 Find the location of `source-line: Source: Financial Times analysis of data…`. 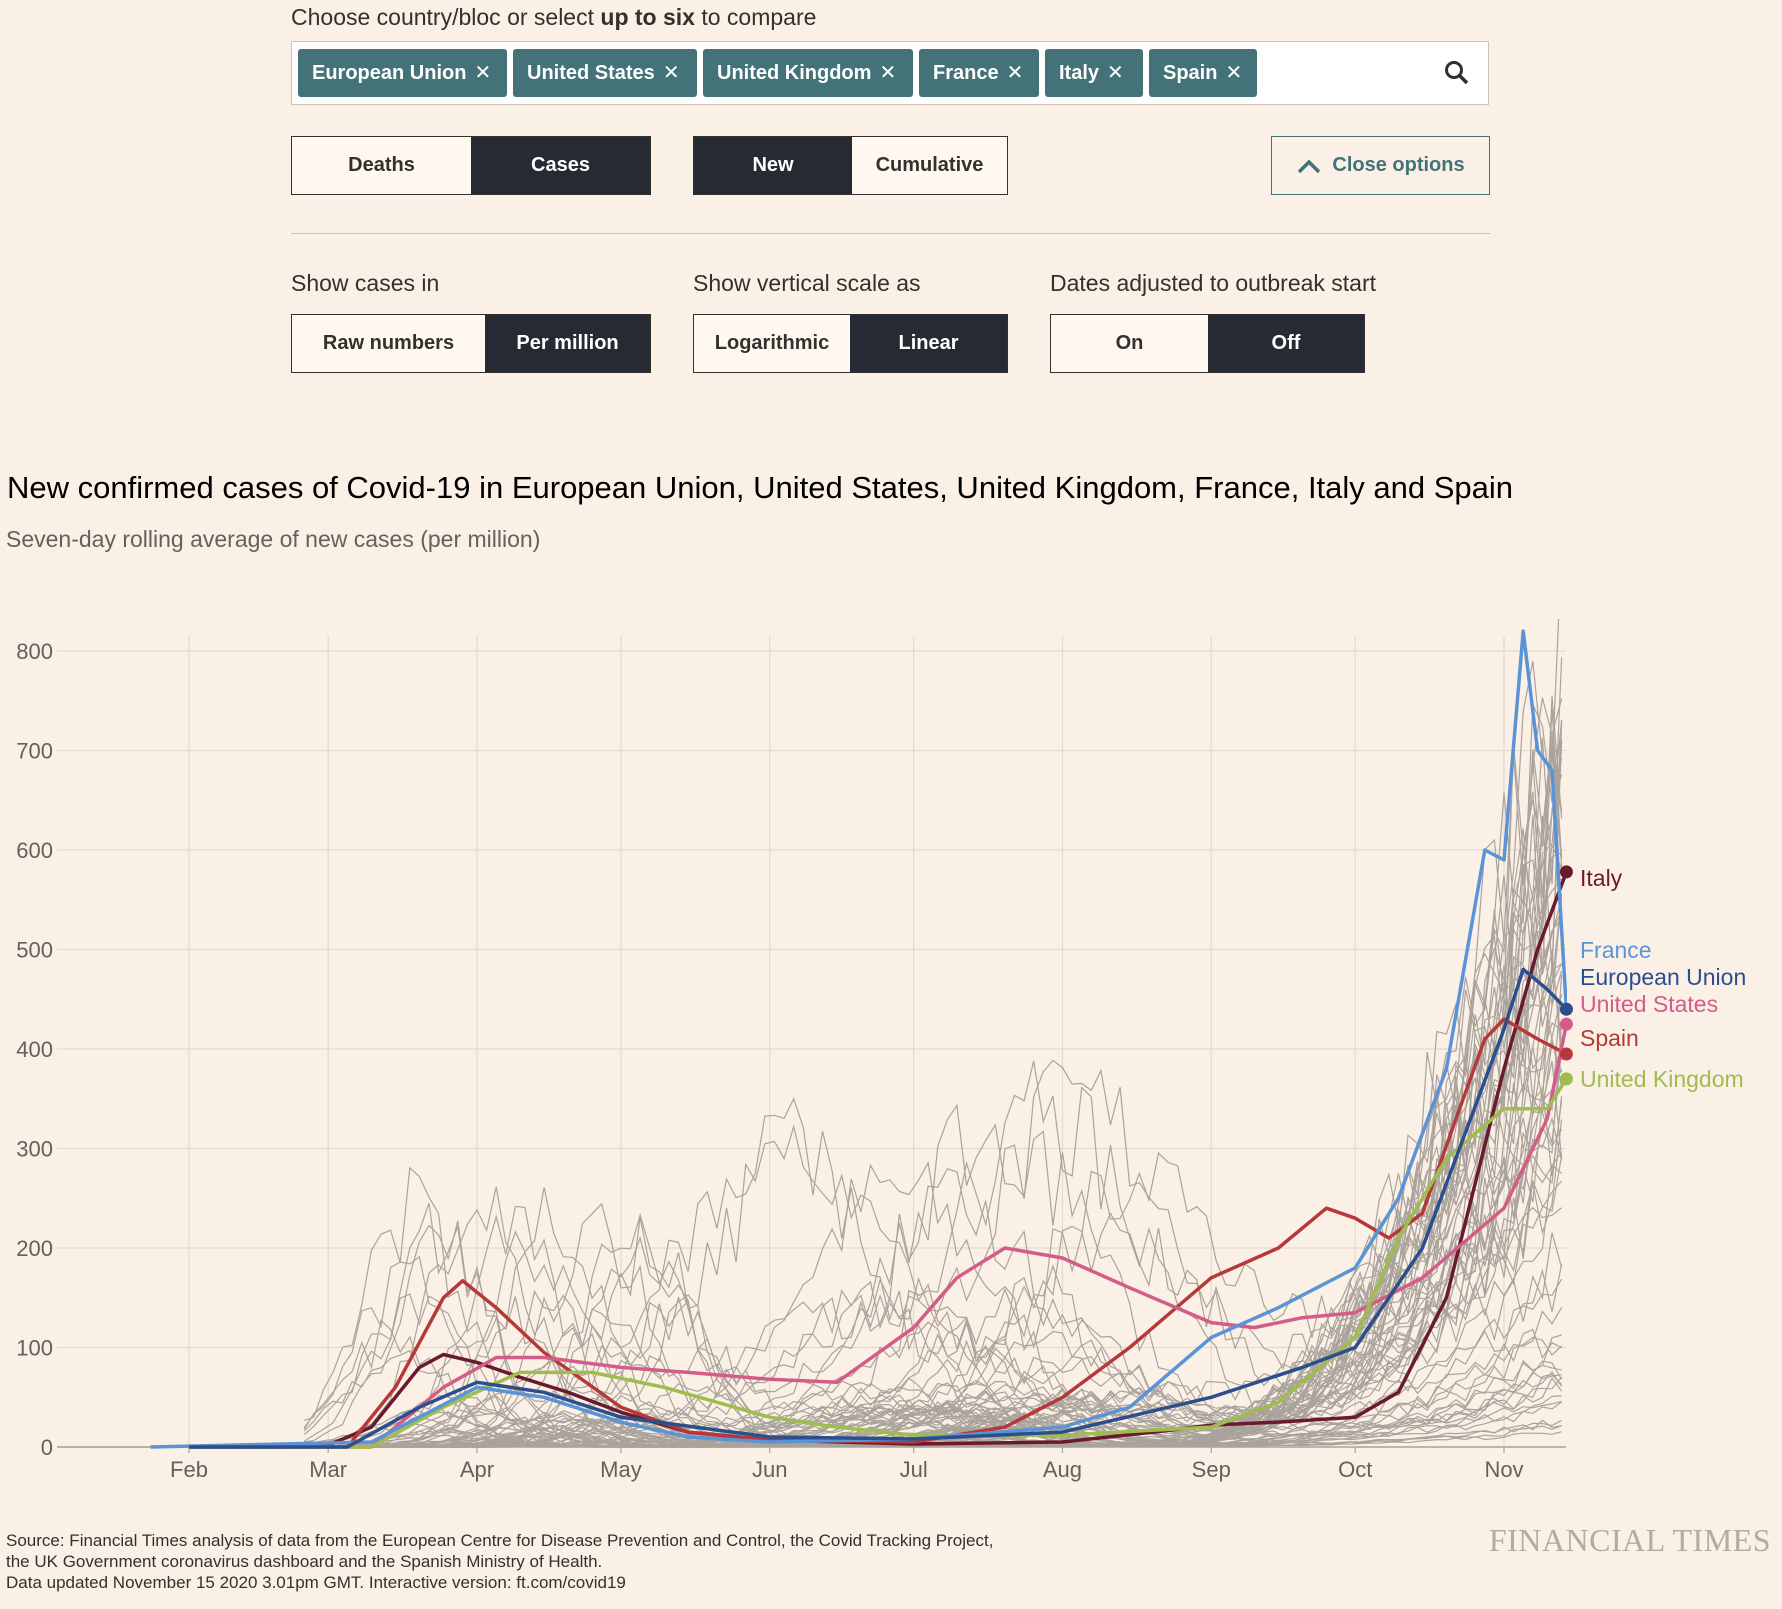

source-line: Source: Financial Times analysis of data… is located at coordinates (500, 1540).